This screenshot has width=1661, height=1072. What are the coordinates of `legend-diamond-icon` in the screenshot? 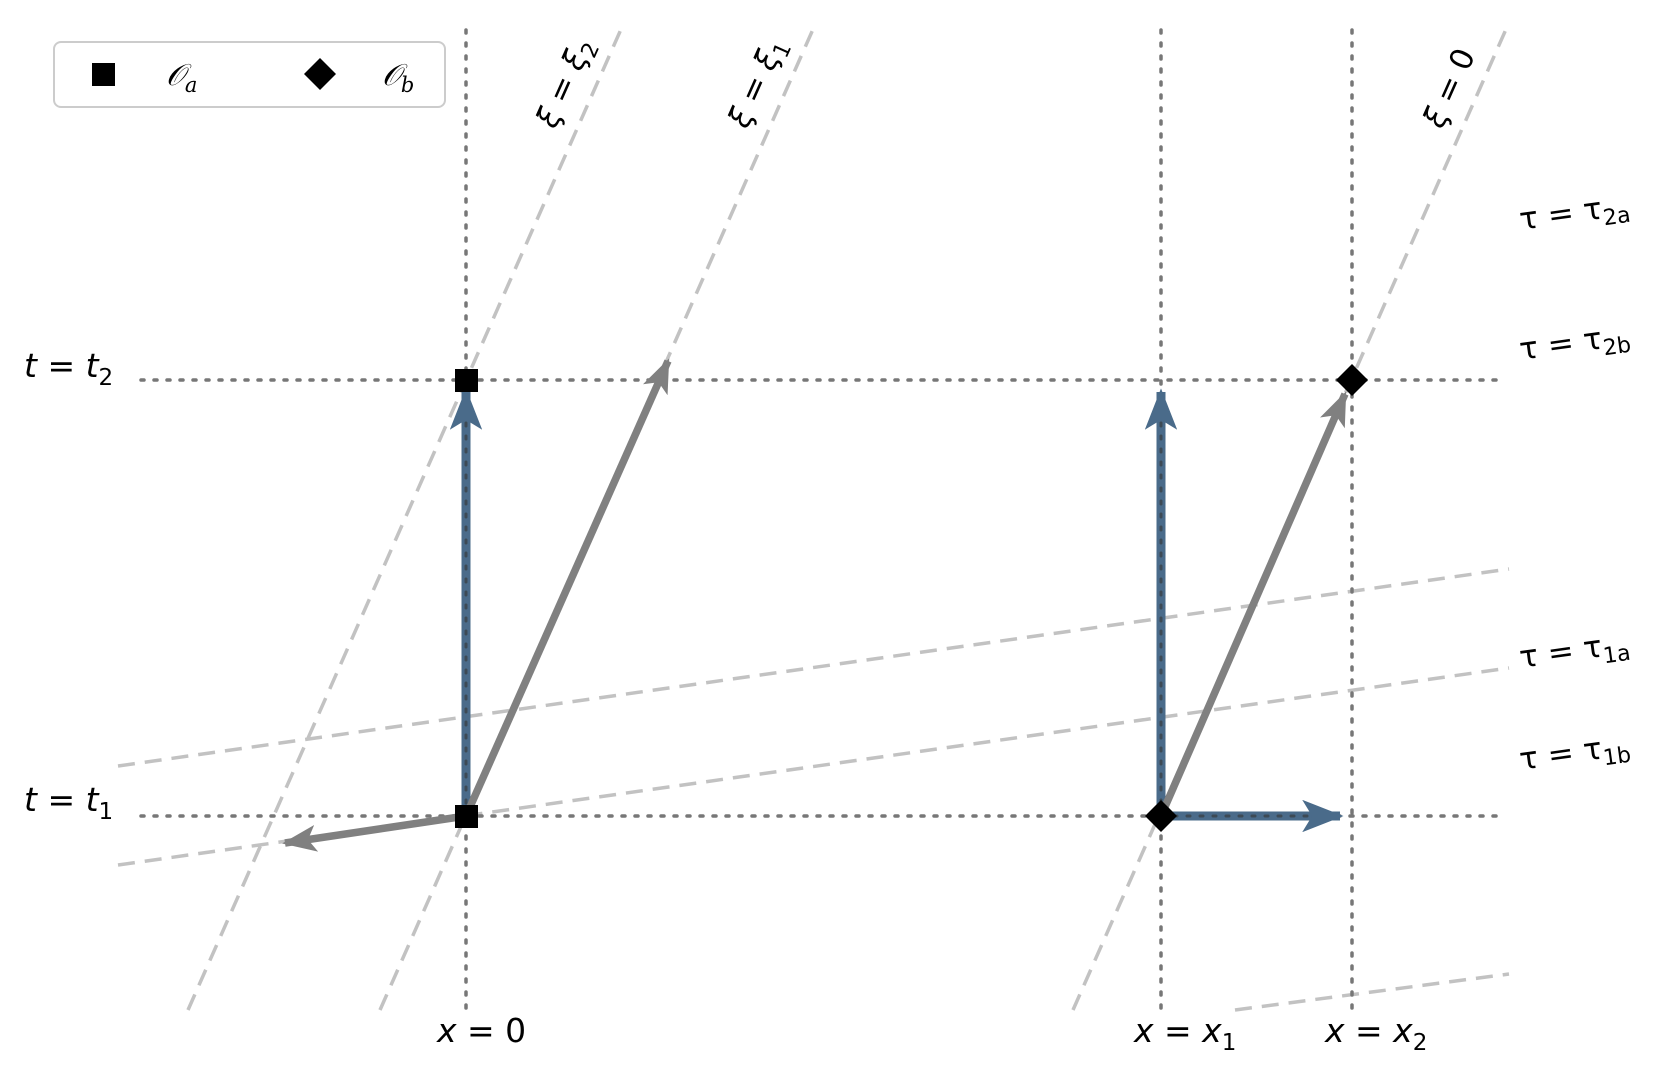 It's located at (320, 74).